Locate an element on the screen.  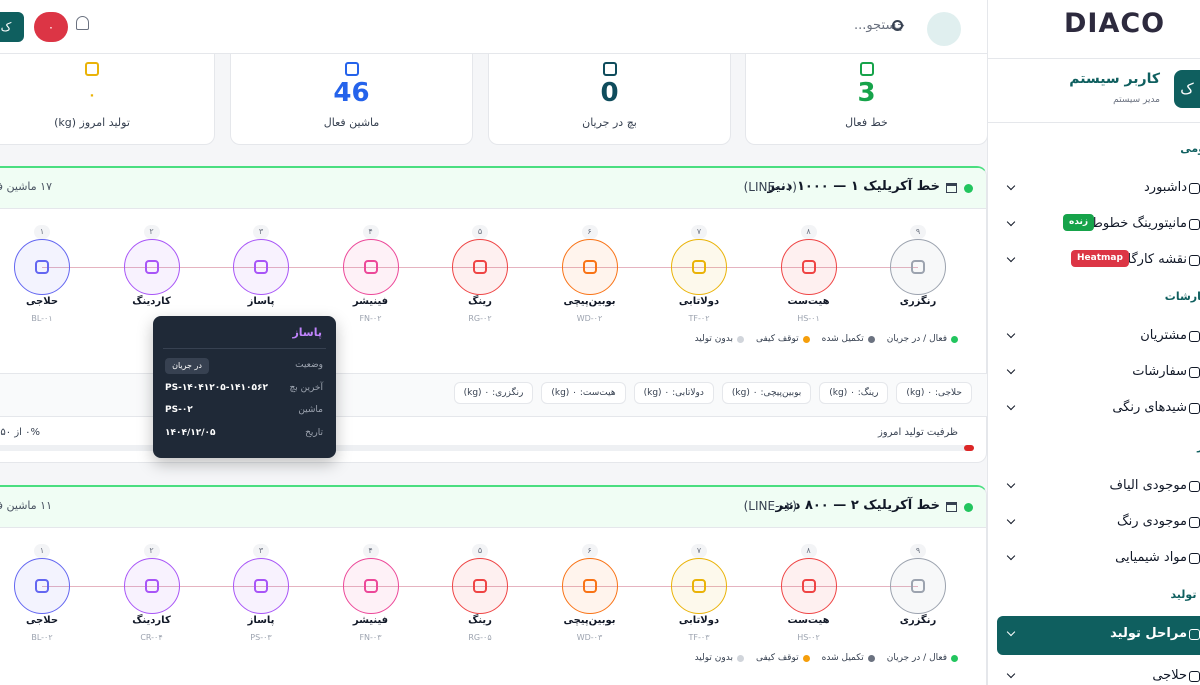
stat-label: تولید امروز (kg) is located at coordinates (92, 122).